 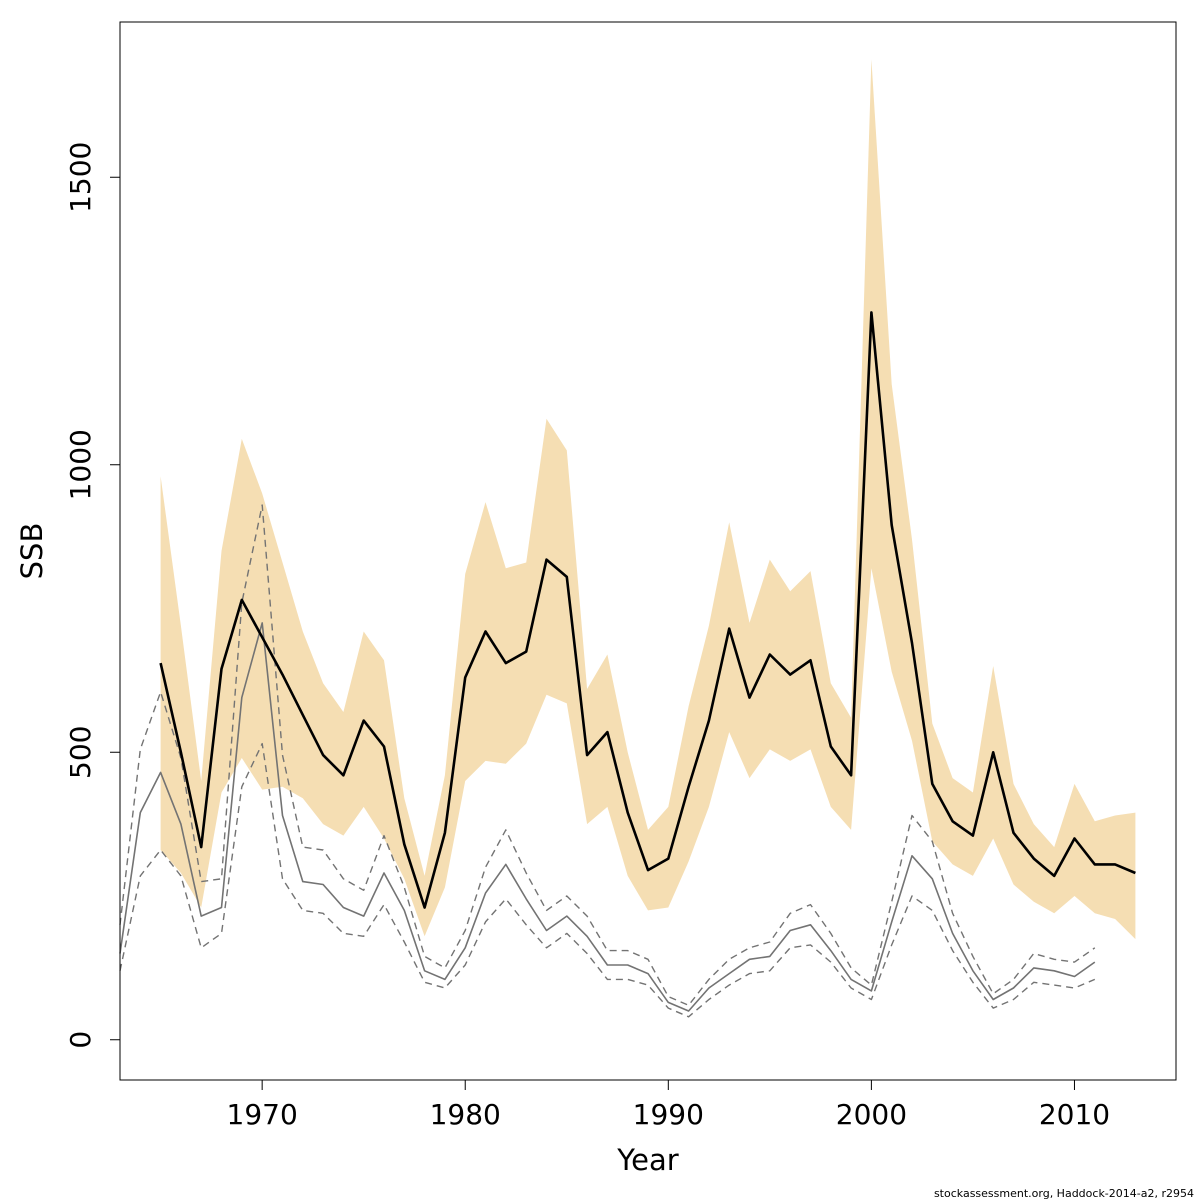 I want to click on x-axis: 1970 1980 1990 2000 2010, so click(x=668, y=1105).